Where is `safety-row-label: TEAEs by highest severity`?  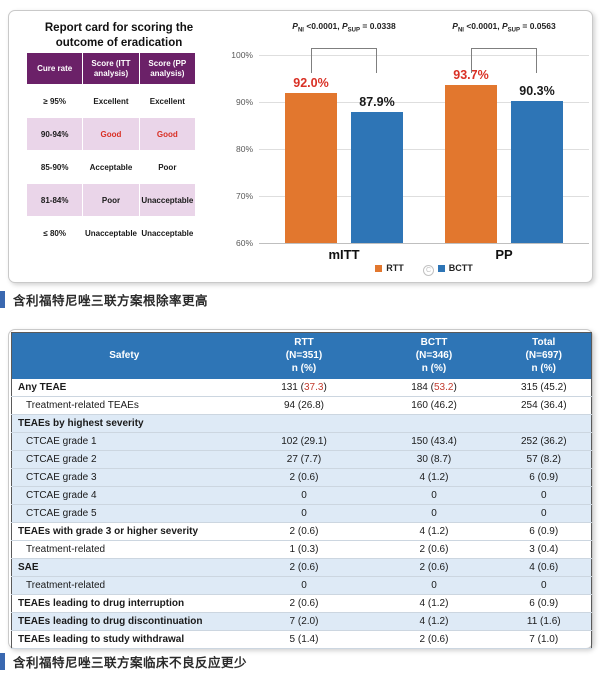 safety-row-label: TEAEs by highest severity is located at coordinates (124, 424).